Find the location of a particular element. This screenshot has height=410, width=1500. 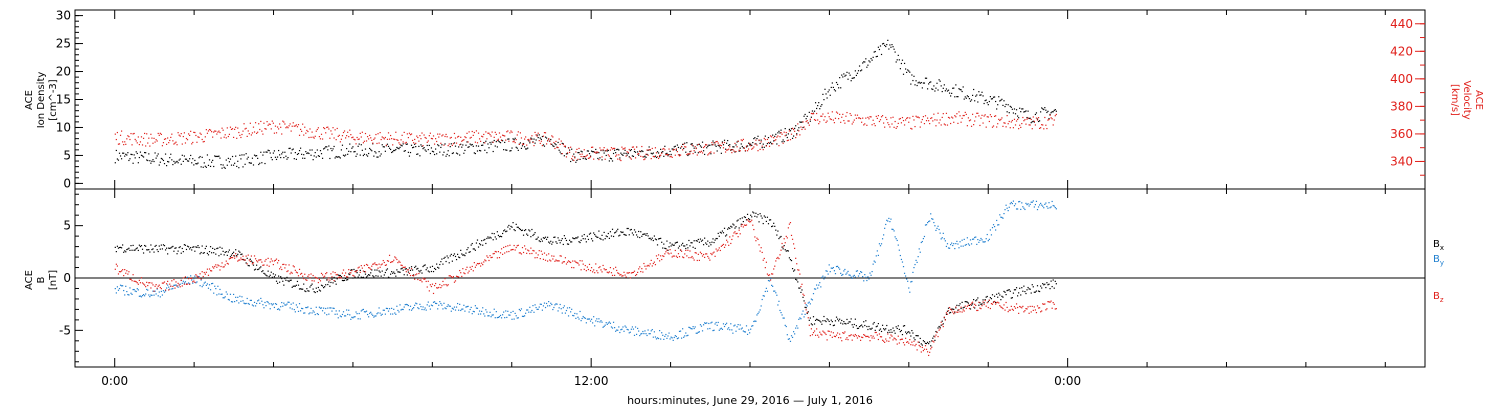

bottom-tick-label: 0 is located at coordinates (67, 278).